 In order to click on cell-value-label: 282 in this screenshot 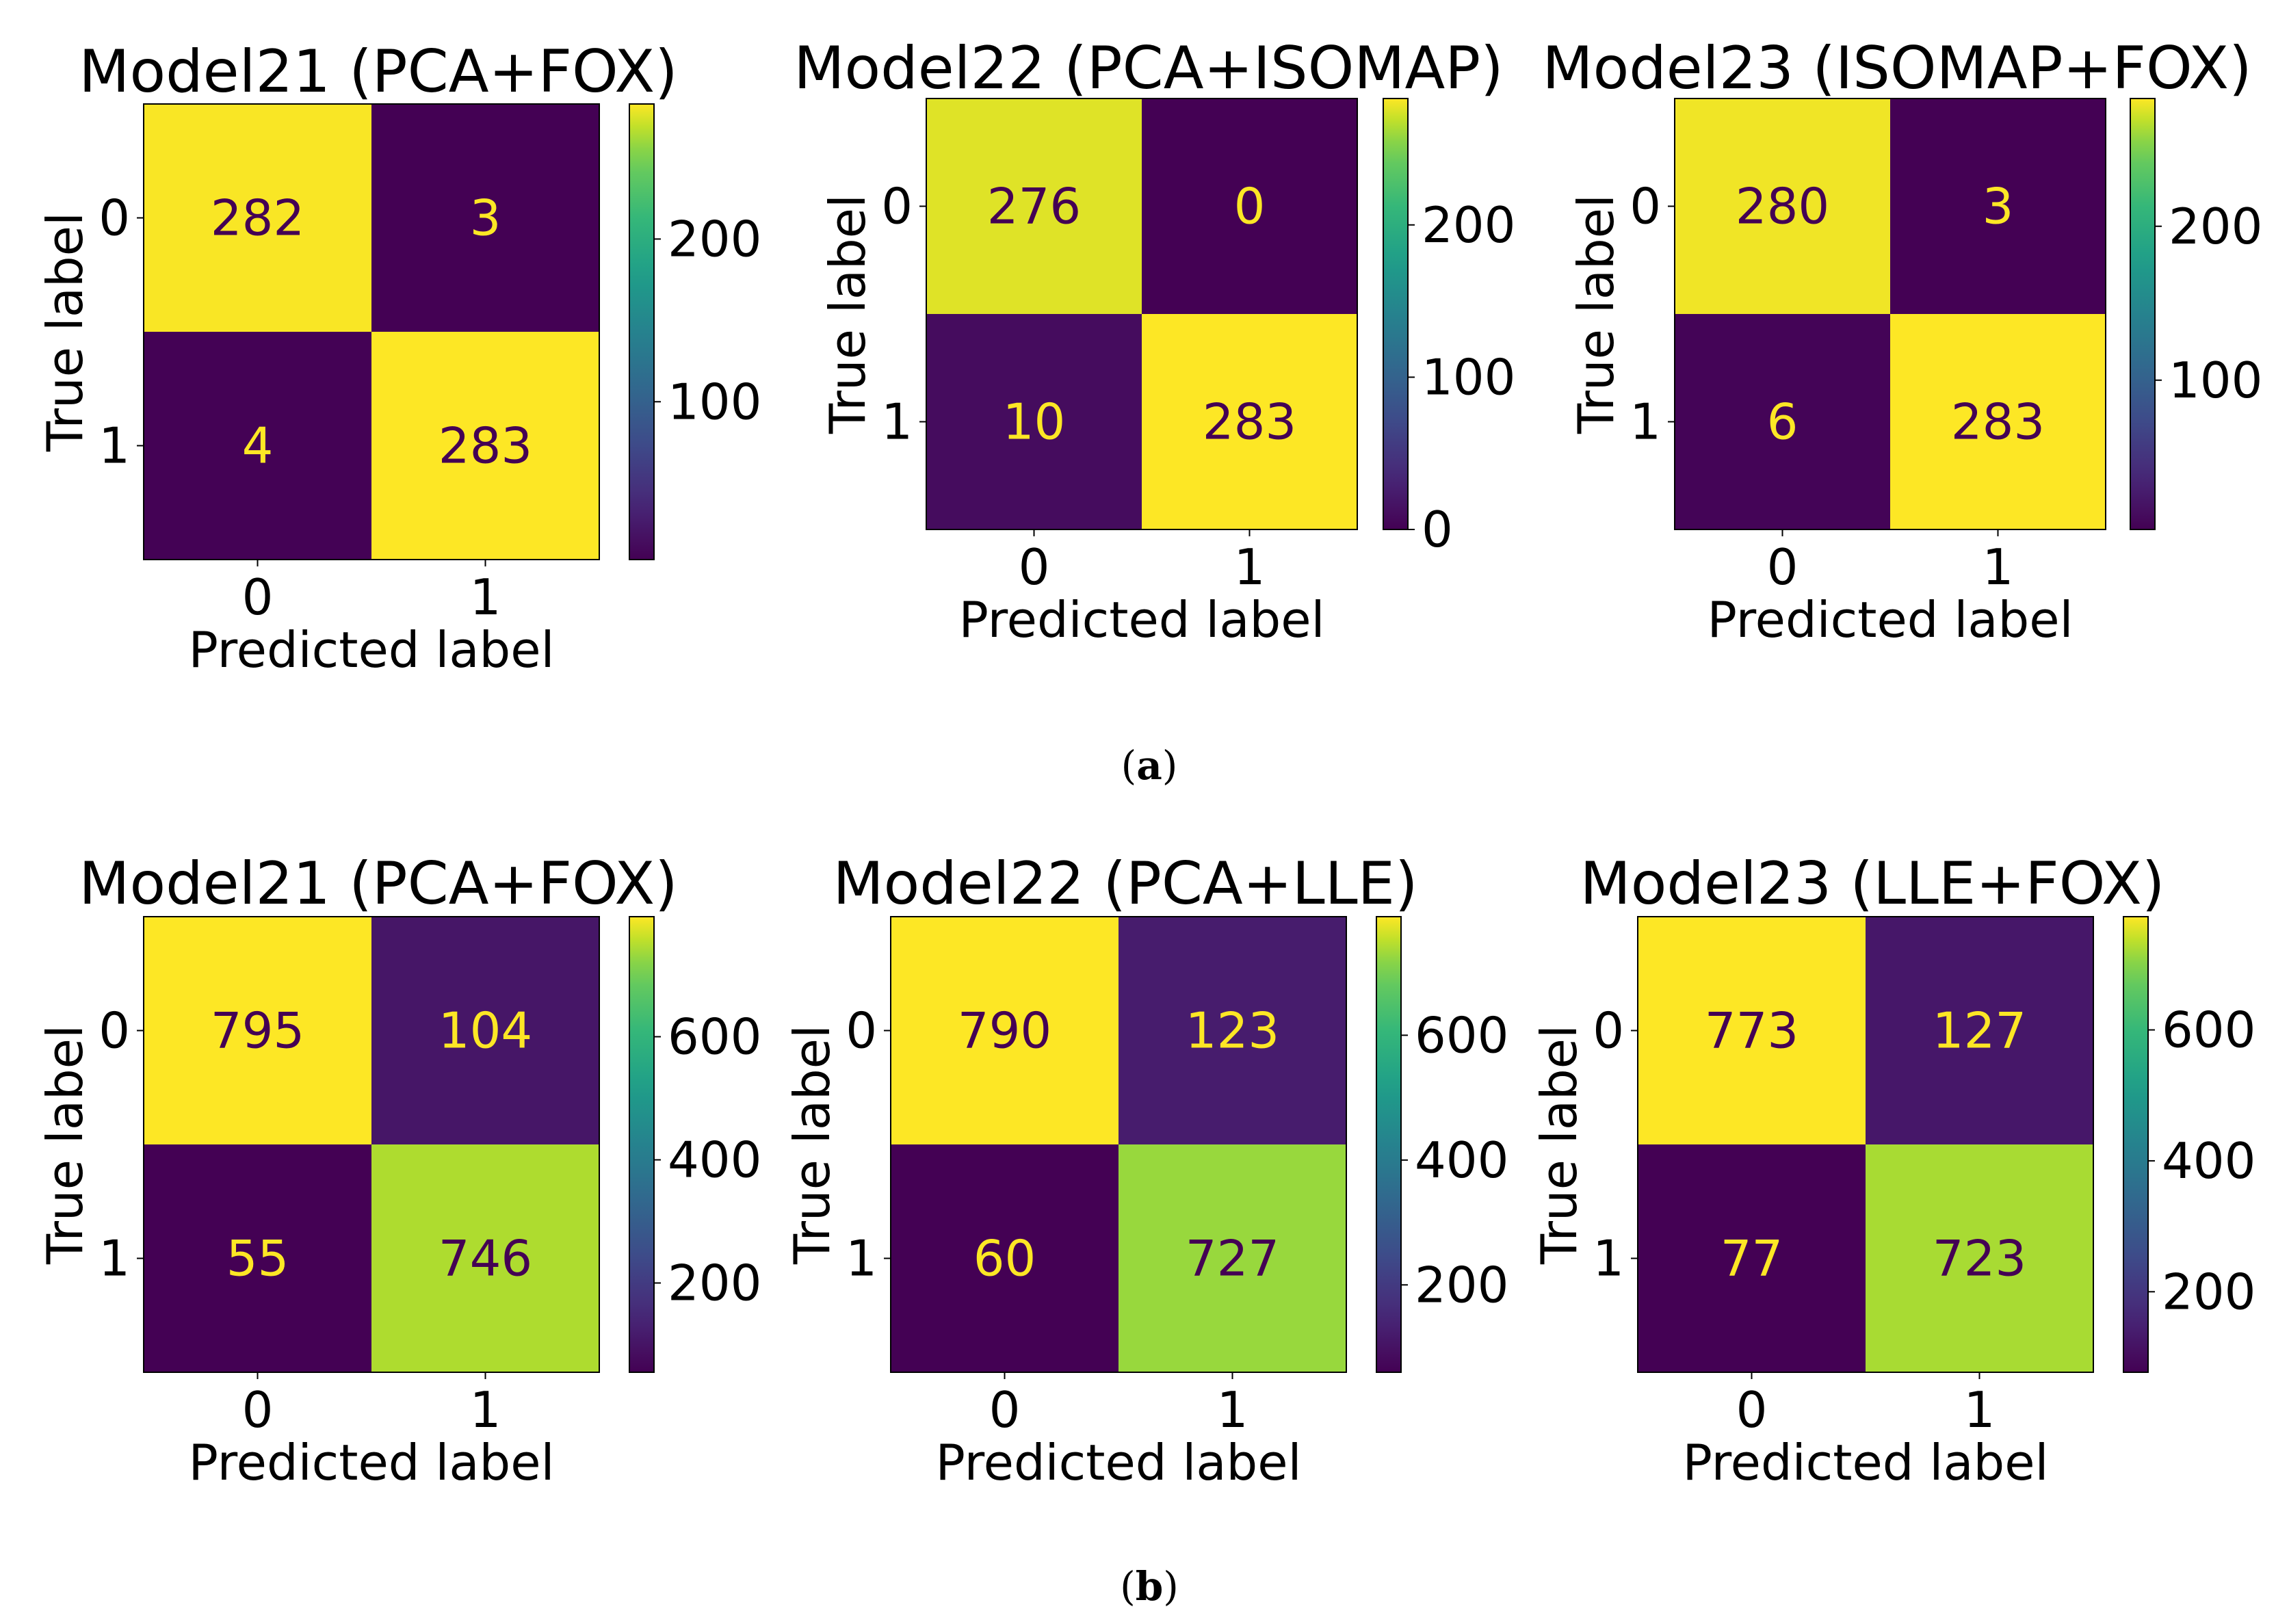, I will do `click(257, 218)`.